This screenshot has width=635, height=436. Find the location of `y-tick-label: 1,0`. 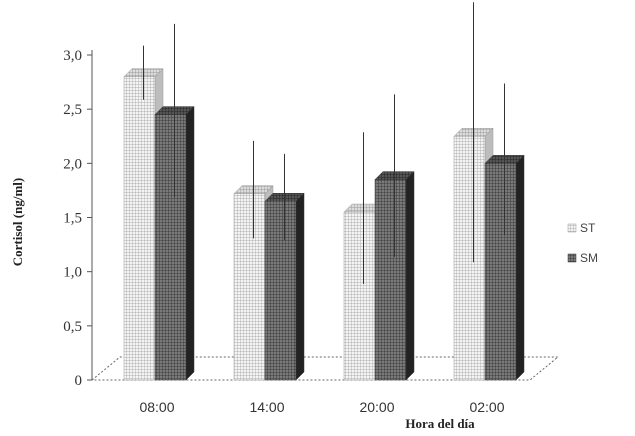

y-tick-label: 1,0 is located at coordinates (72, 273).